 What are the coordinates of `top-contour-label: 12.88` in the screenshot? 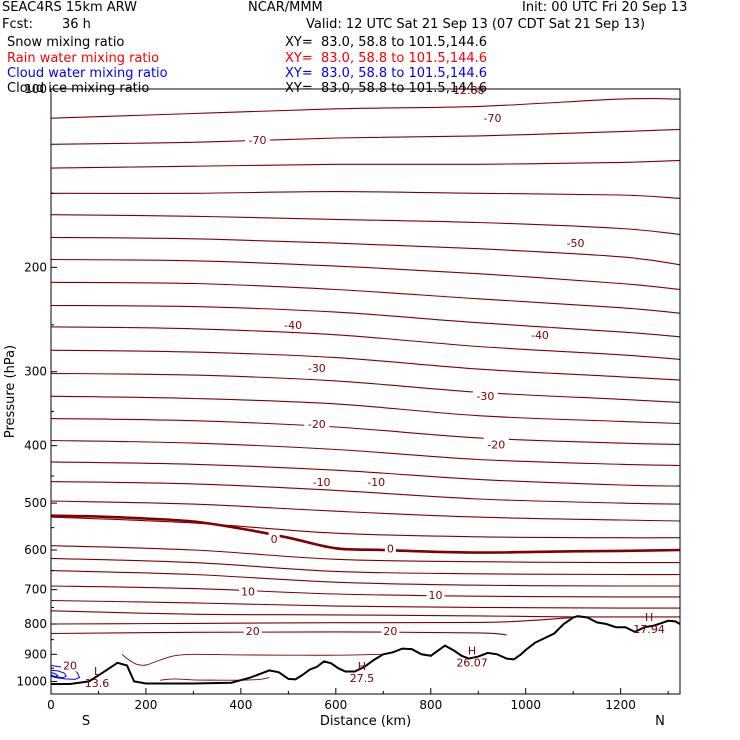 It's located at (469, 90).